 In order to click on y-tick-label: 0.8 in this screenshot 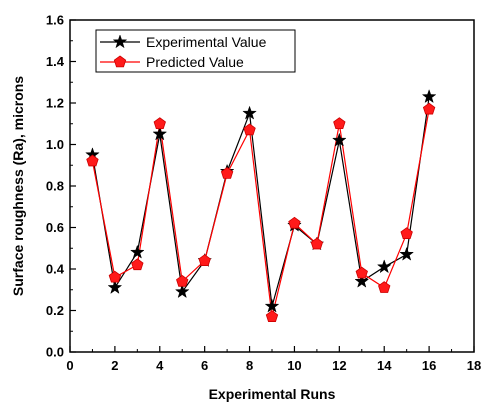, I will do `click(55, 186)`.